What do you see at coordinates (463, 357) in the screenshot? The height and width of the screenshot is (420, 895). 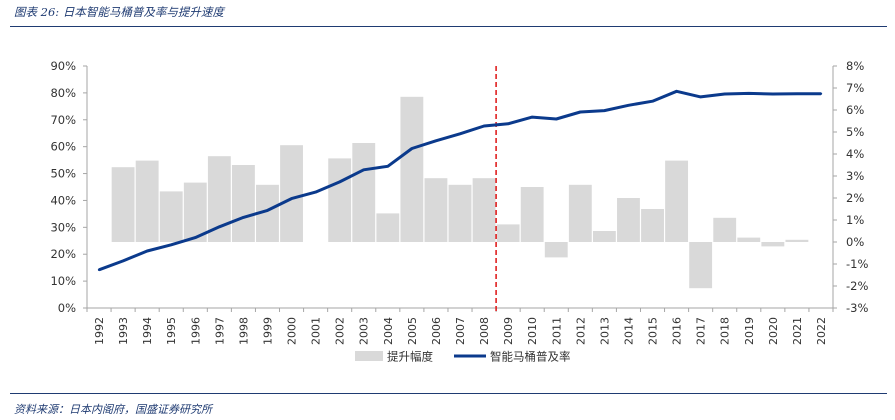 I see `legend: 提升幅度 智能马桶普及率` at bounding box center [463, 357].